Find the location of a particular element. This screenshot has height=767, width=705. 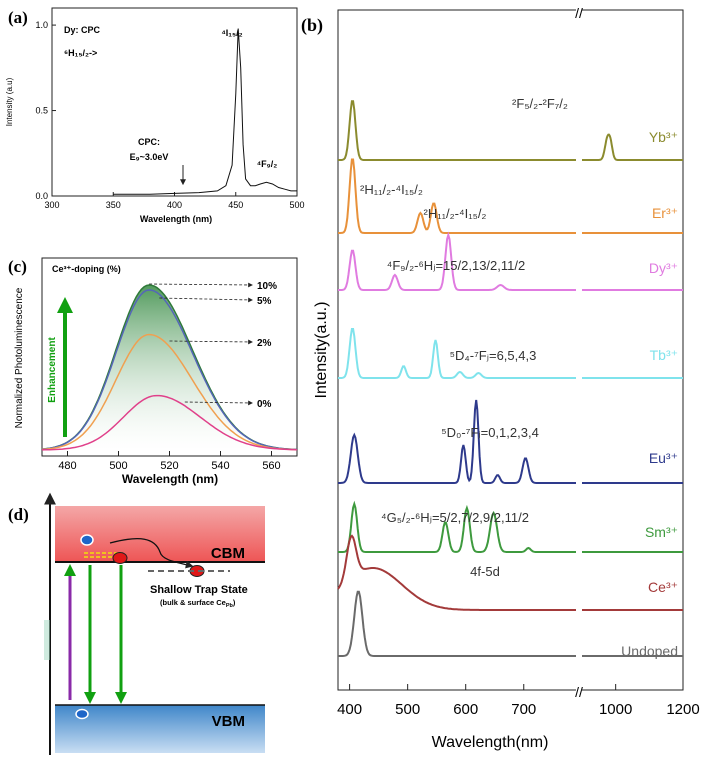

panel-c-legend-entry: 0% is located at coordinates (264, 404).